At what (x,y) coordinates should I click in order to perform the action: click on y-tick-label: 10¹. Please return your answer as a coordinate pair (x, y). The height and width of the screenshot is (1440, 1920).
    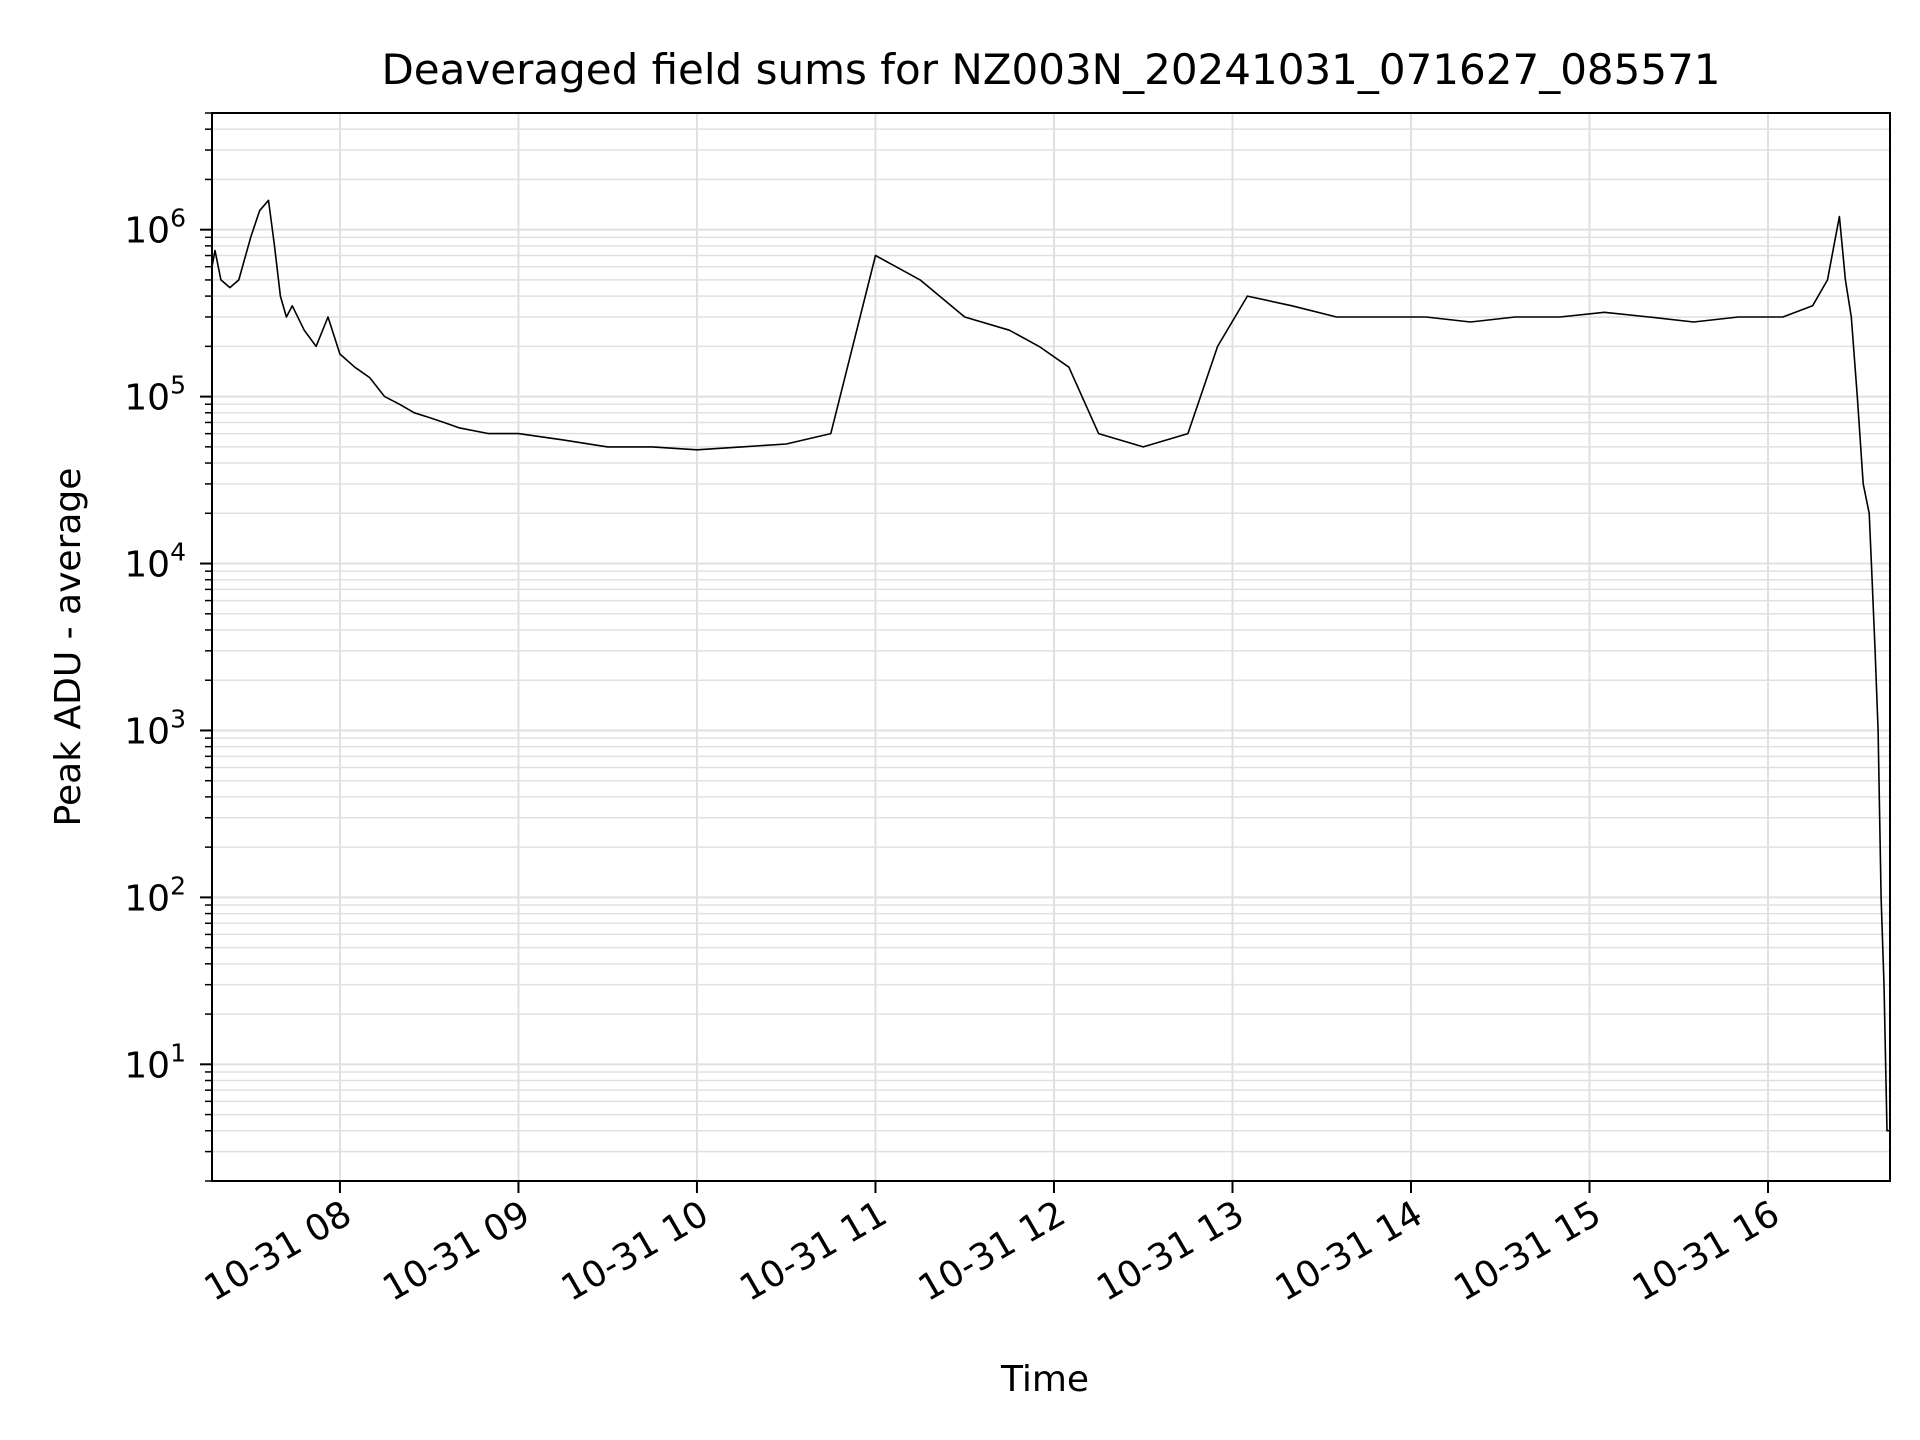
    Looking at the image, I should click on (155, 1062).